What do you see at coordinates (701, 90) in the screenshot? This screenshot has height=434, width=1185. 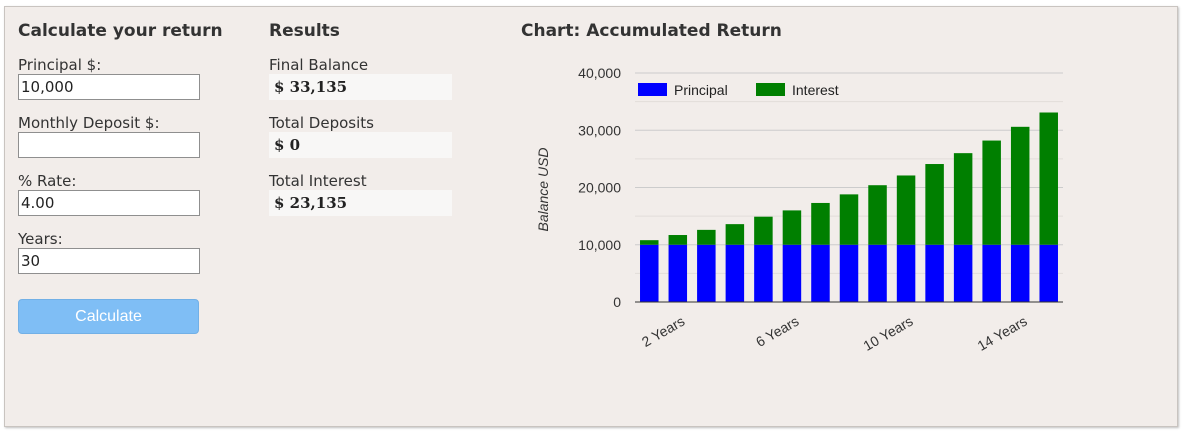 I see `legend-principal-label: Principal` at bounding box center [701, 90].